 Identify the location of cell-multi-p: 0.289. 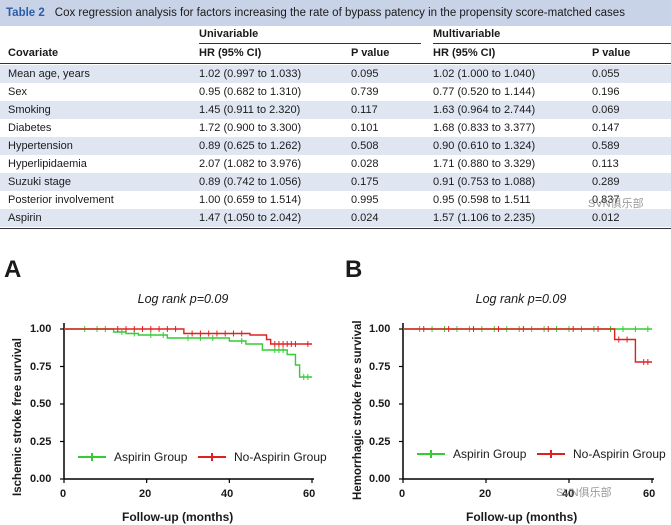
(606, 182).